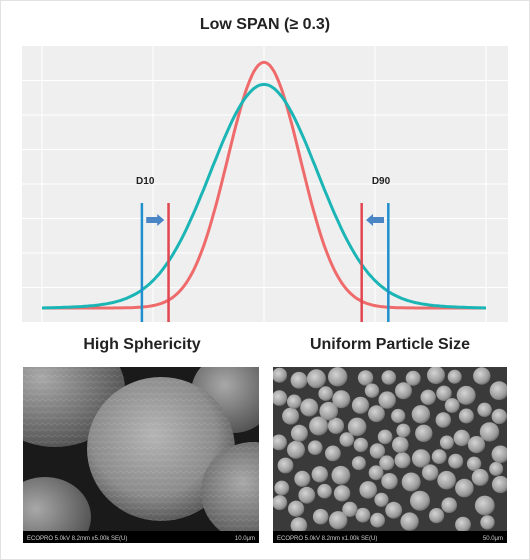  What do you see at coordinates (327, 539) in the screenshot?
I see `sem-info-right: ECOPRO 5.0kV 8.2mm x1.00k SE(U)` at bounding box center [327, 539].